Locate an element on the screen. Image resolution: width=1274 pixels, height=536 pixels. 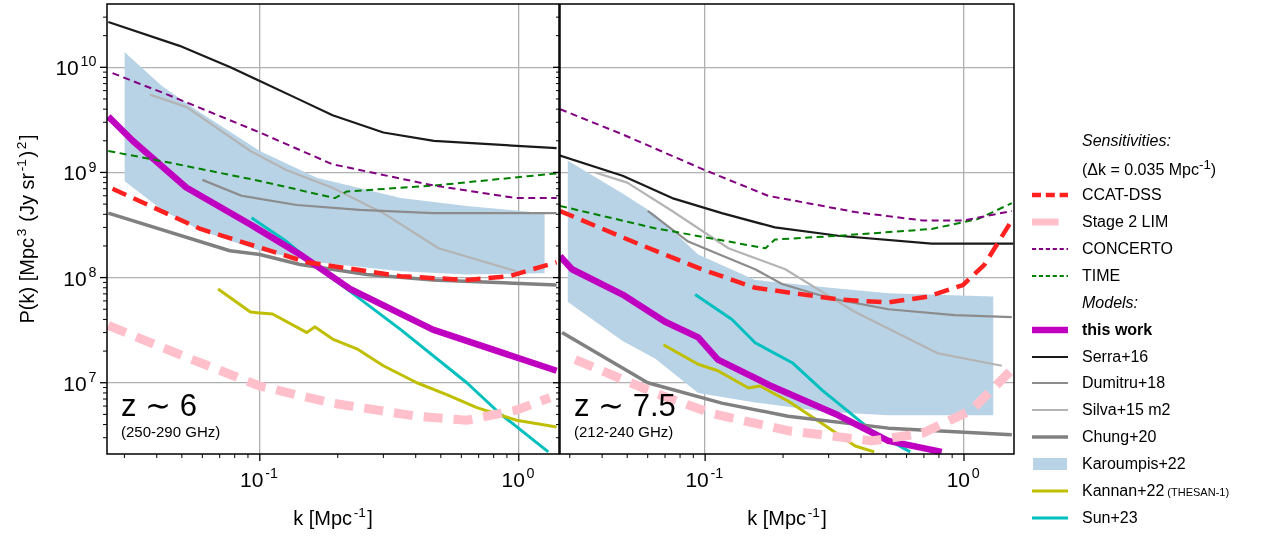
legend-label: CONCERTO is located at coordinates (1127, 248).